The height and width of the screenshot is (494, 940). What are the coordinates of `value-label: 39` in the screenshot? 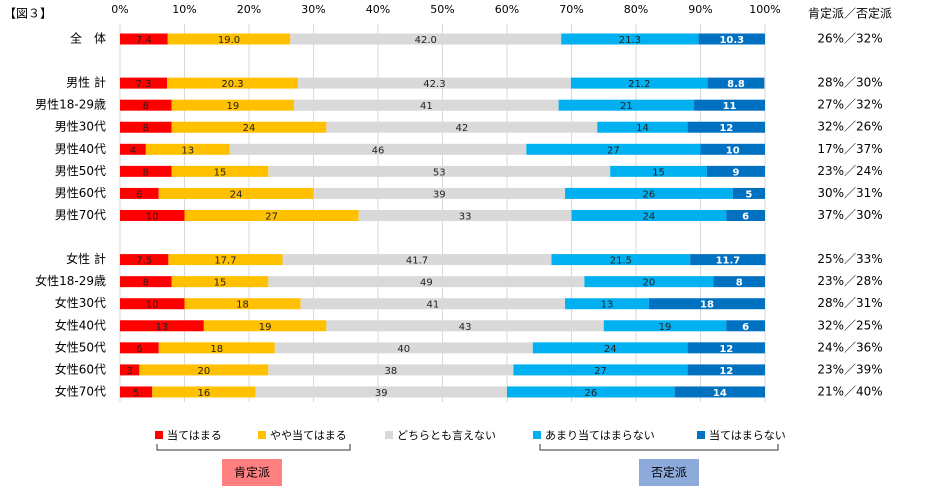 It's located at (439, 194).